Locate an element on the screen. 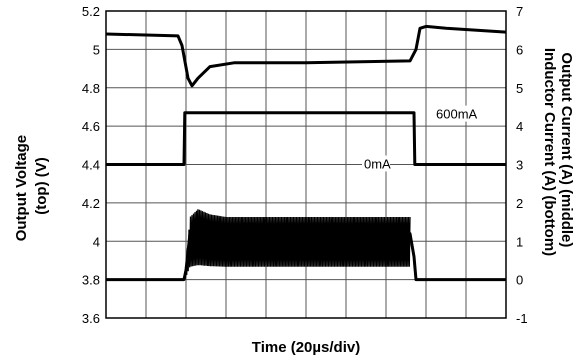 Image resolution: width=588 pixels, height=362 pixels. y-tick-label-right: 7 is located at coordinates (519, 11).